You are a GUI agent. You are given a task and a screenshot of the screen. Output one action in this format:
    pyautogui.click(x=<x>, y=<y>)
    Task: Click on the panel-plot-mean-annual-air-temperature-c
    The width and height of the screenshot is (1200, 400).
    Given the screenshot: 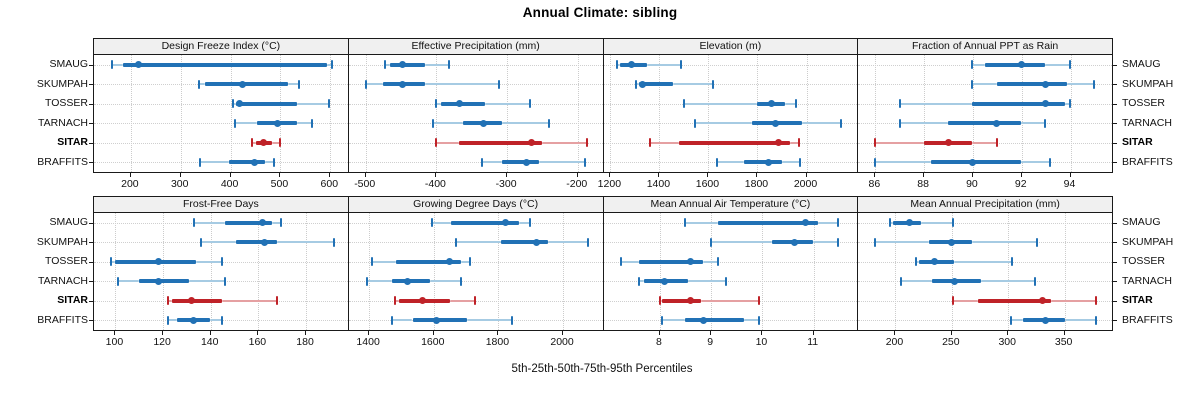 What is the action you would take?
    pyautogui.click(x=730, y=272)
    